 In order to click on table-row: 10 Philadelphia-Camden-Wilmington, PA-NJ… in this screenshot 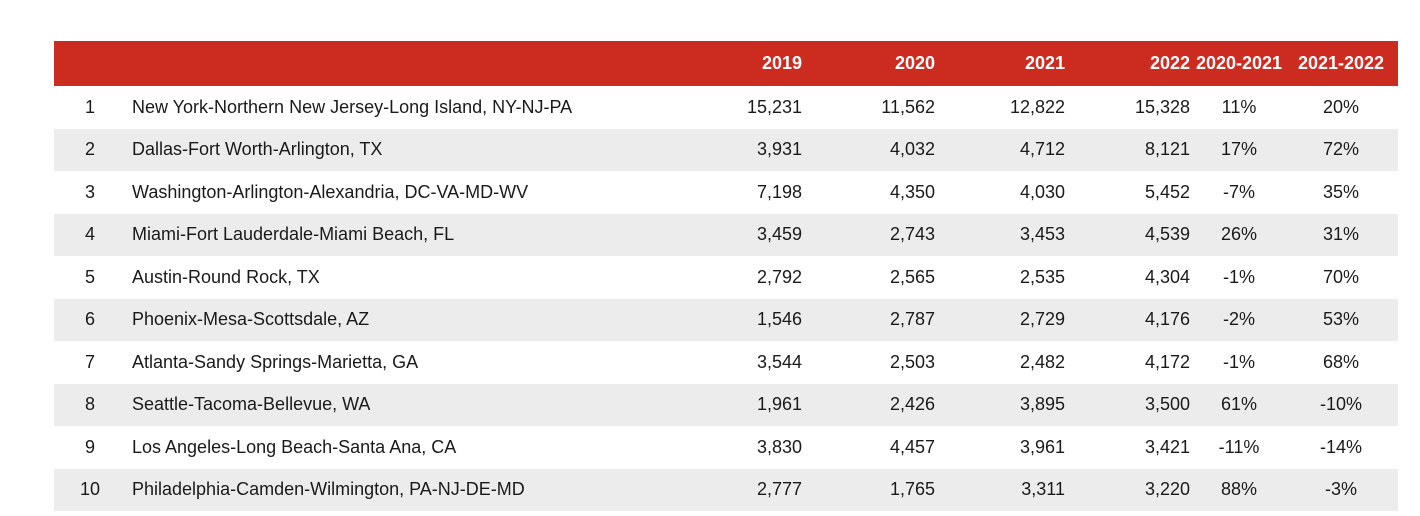, I will do `click(726, 489)`.